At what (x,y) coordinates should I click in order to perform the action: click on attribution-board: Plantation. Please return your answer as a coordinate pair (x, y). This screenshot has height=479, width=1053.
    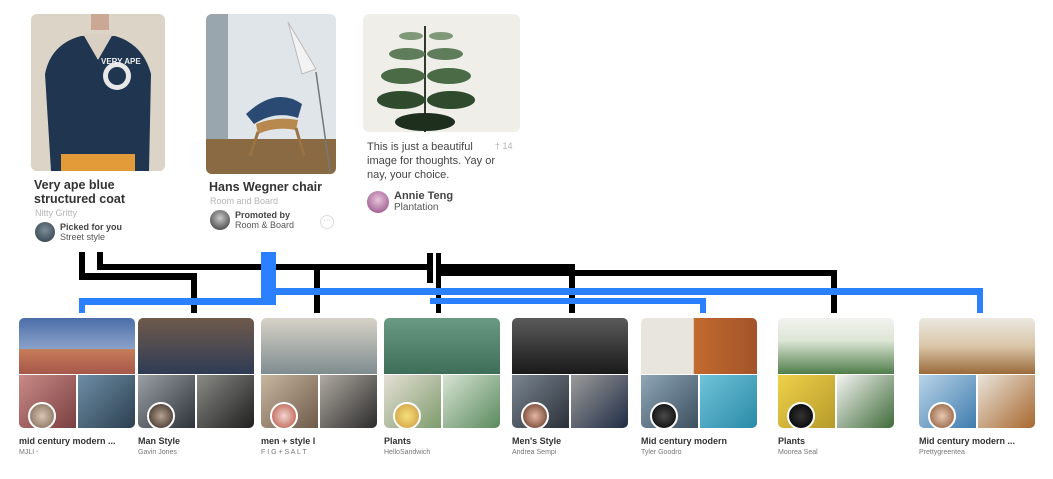
    Looking at the image, I should click on (416, 207).